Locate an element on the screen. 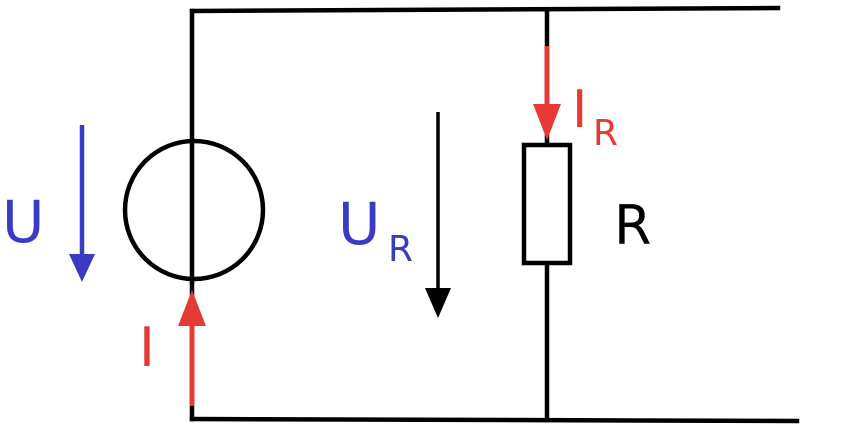 The width and height of the screenshot is (850, 430). resistor-current-label-sub: R is located at coordinates (605, 133).